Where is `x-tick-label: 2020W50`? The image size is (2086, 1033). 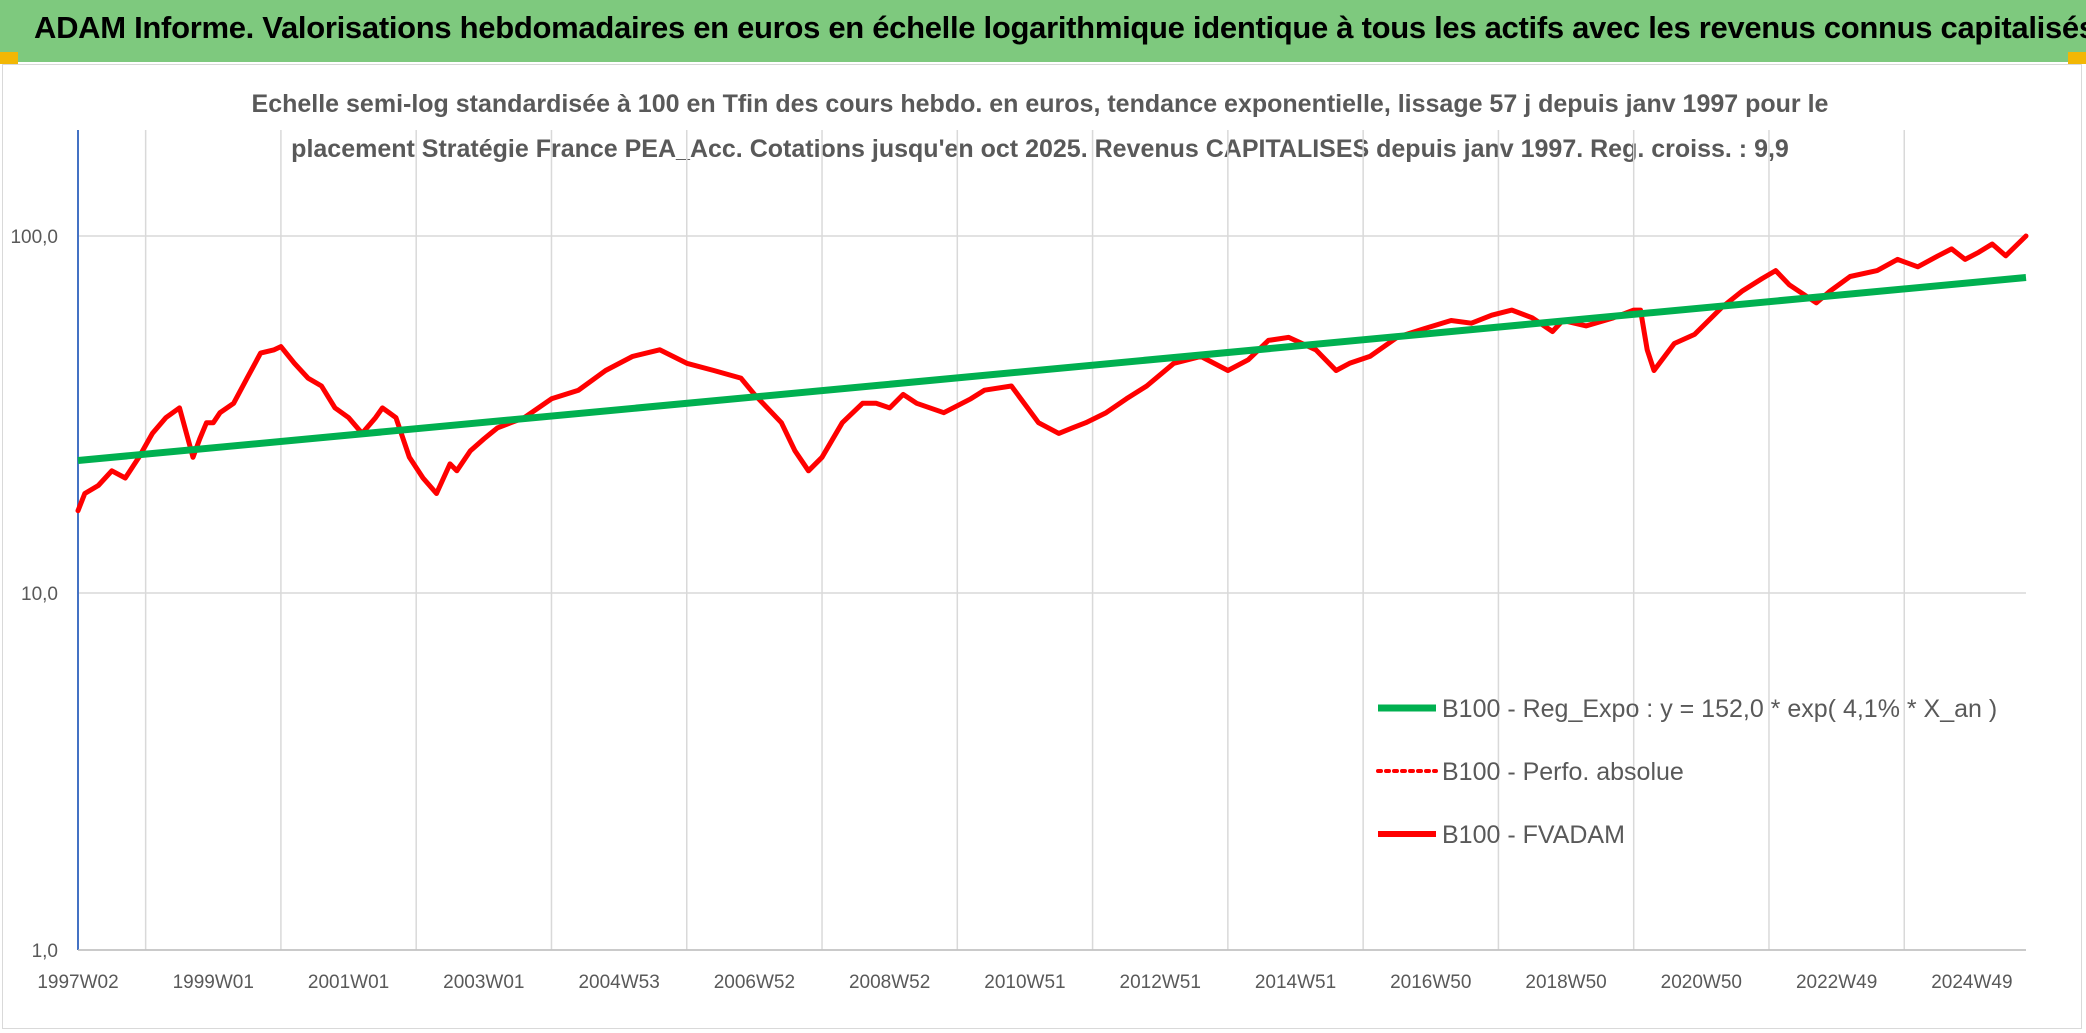
x-tick-label: 2020W50 is located at coordinates (1701, 982).